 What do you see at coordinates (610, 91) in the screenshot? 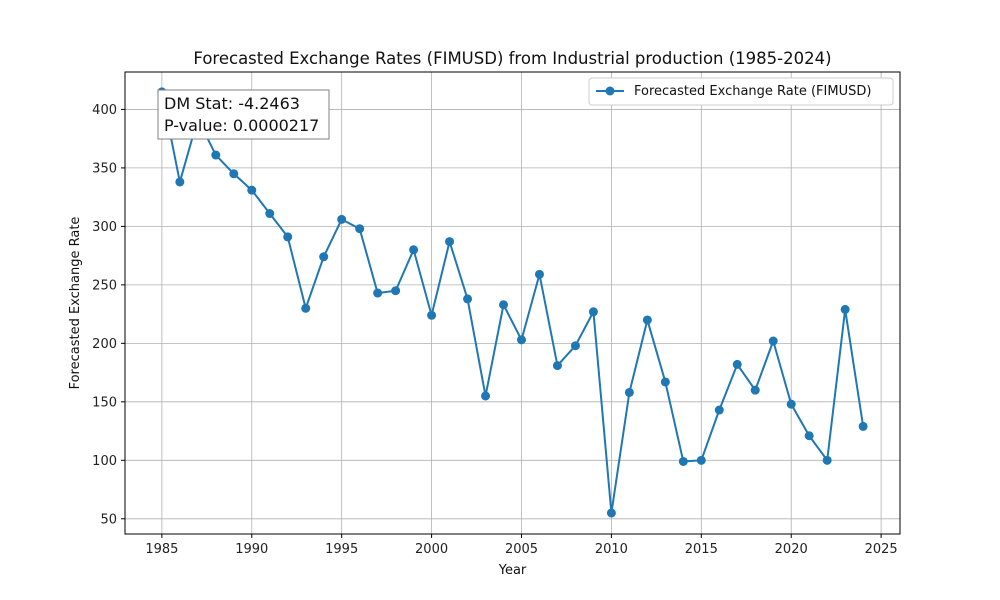
I see `legend-marker-swatch` at bounding box center [610, 91].